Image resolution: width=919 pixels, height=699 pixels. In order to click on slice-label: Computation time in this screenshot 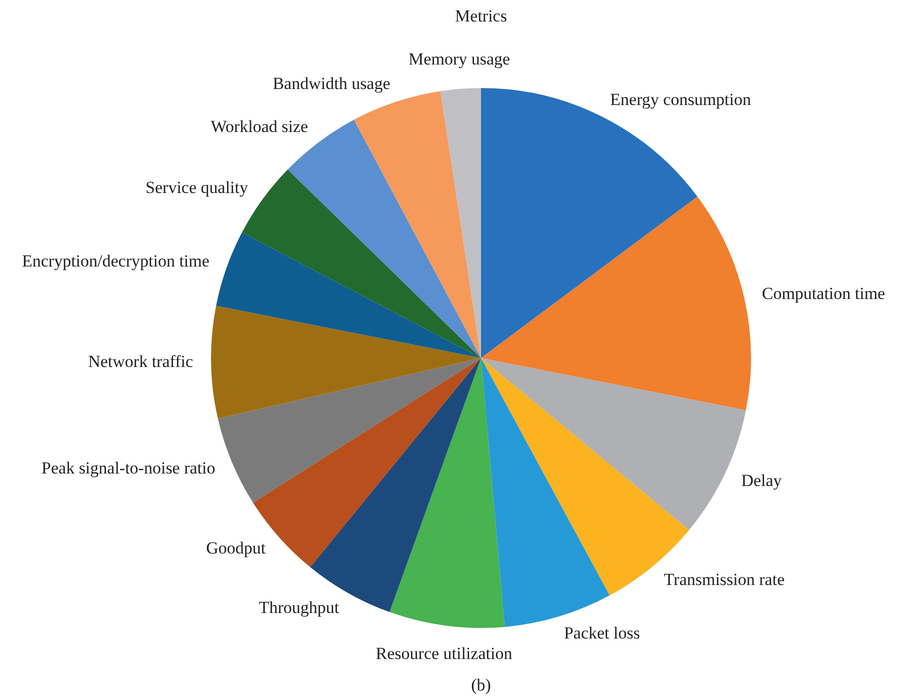, I will do `click(824, 293)`.